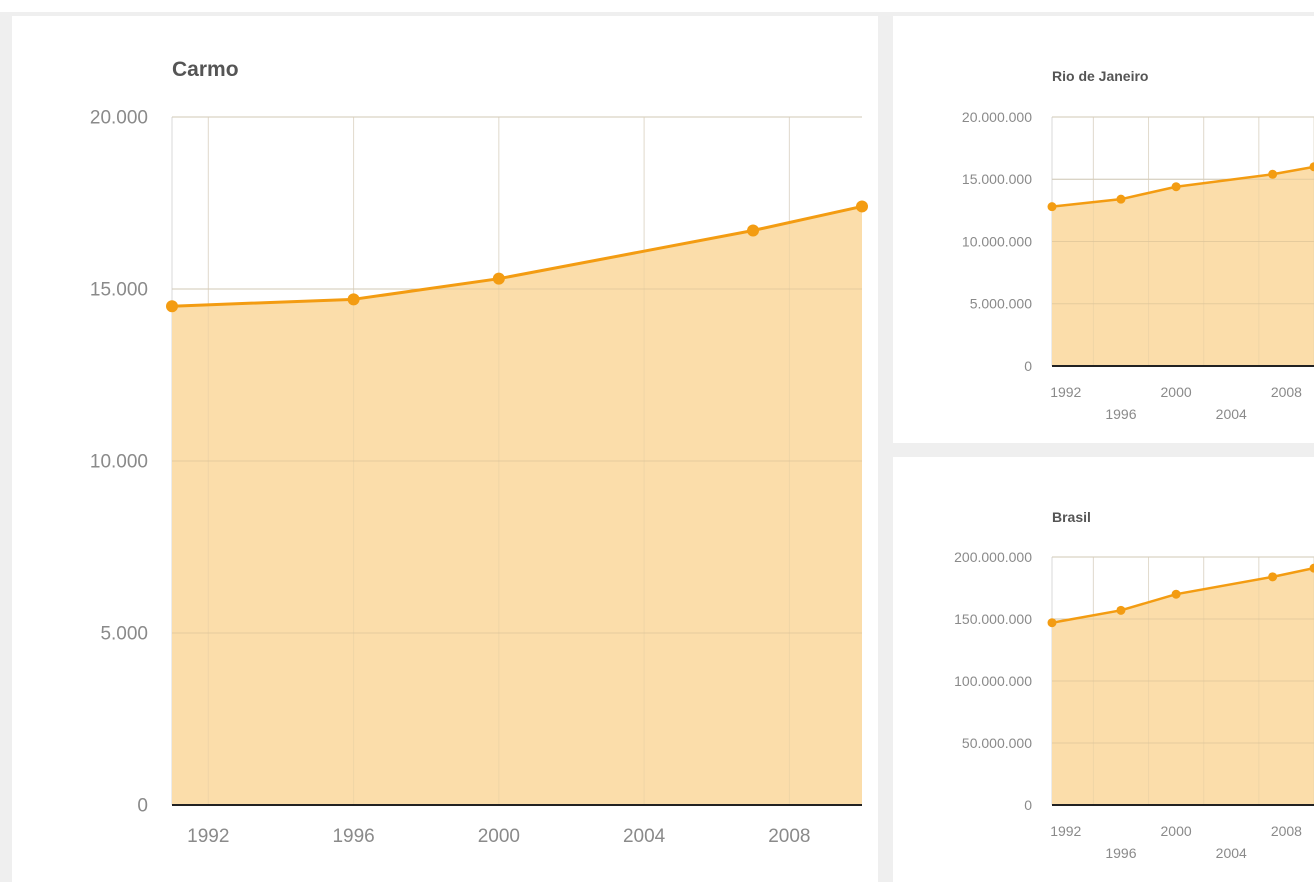 Image resolution: width=1314 pixels, height=882 pixels. What do you see at coordinates (119, 290) in the screenshot?
I see `y-tick-label: 15.000` at bounding box center [119, 290].